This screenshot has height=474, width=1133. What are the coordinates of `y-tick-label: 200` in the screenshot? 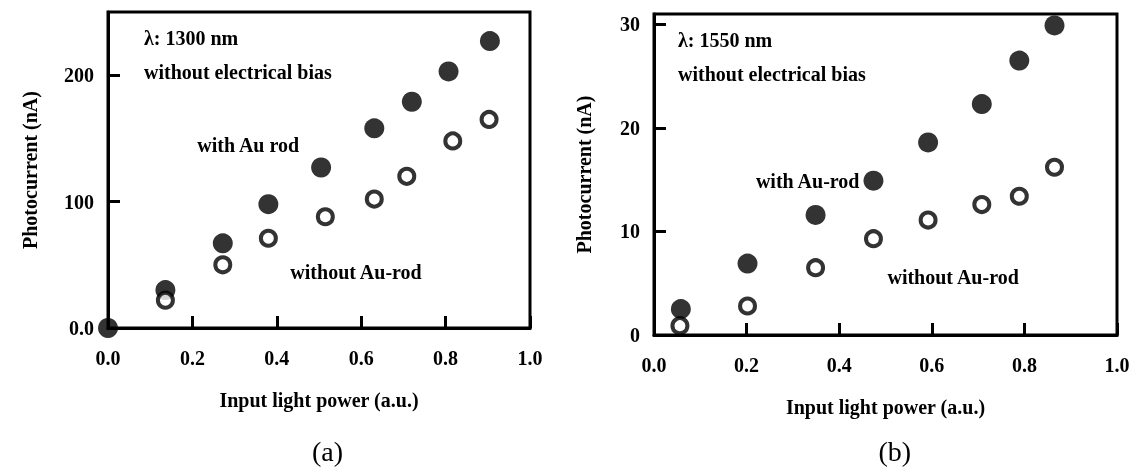 It's located at (79, 75).